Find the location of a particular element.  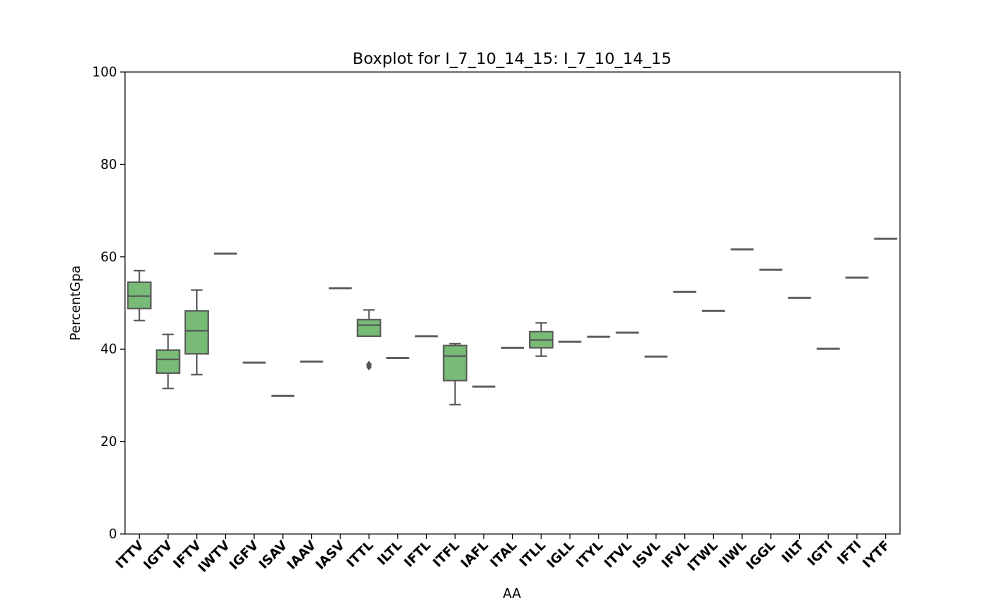

outlier-point is located at coordinates (369, 364).